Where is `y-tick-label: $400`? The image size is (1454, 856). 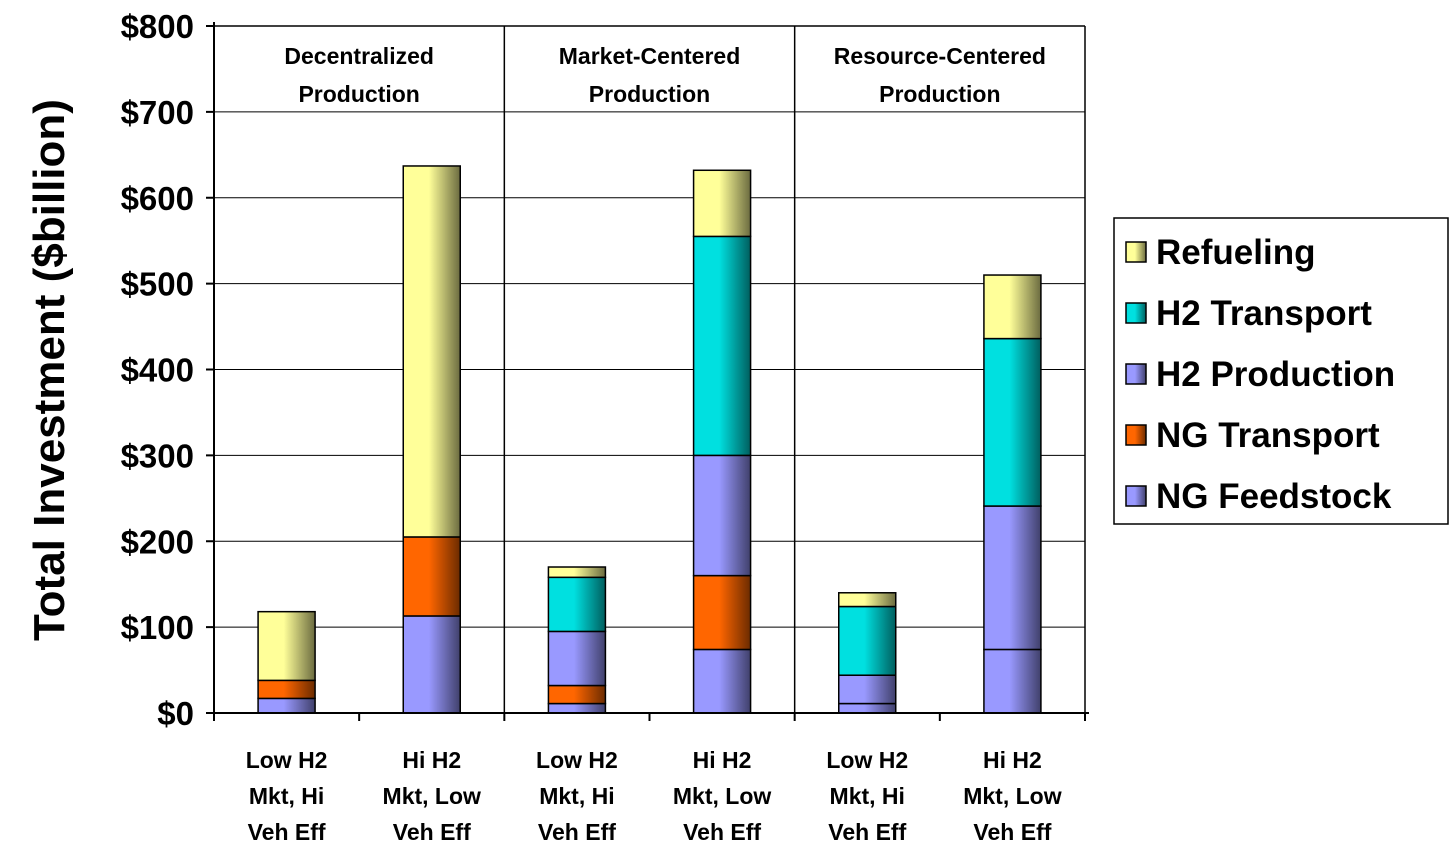 y-tick-label: $400 is located at coordinates (157, 370).